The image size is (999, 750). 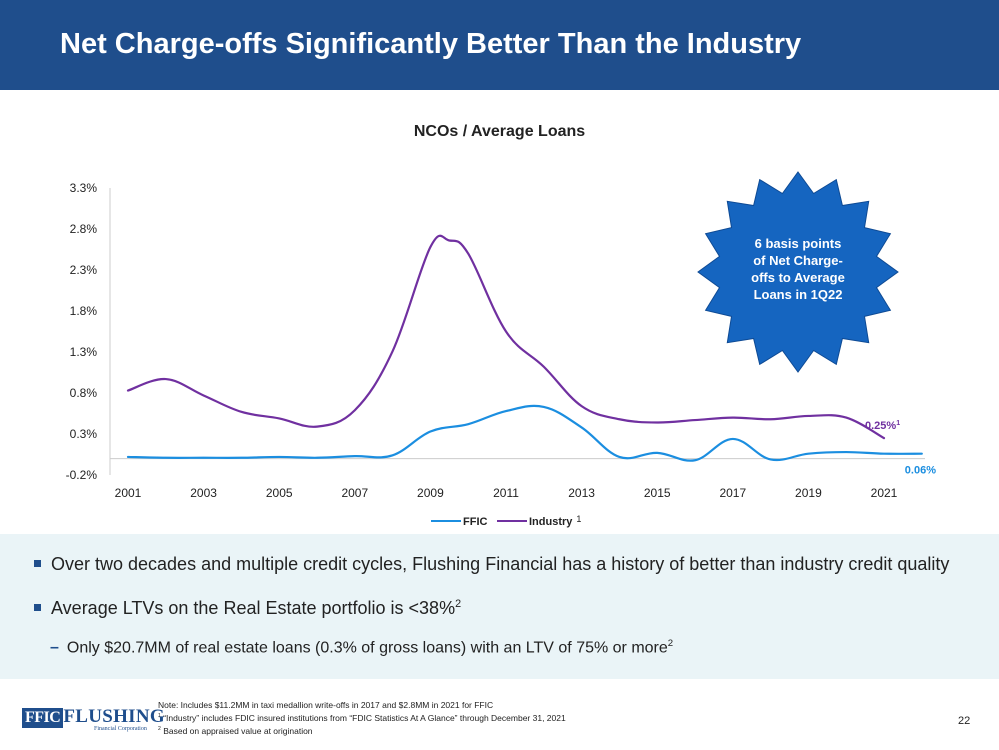 I want to click on callout-text-line: offs to Average, so click(x=798, y=277).